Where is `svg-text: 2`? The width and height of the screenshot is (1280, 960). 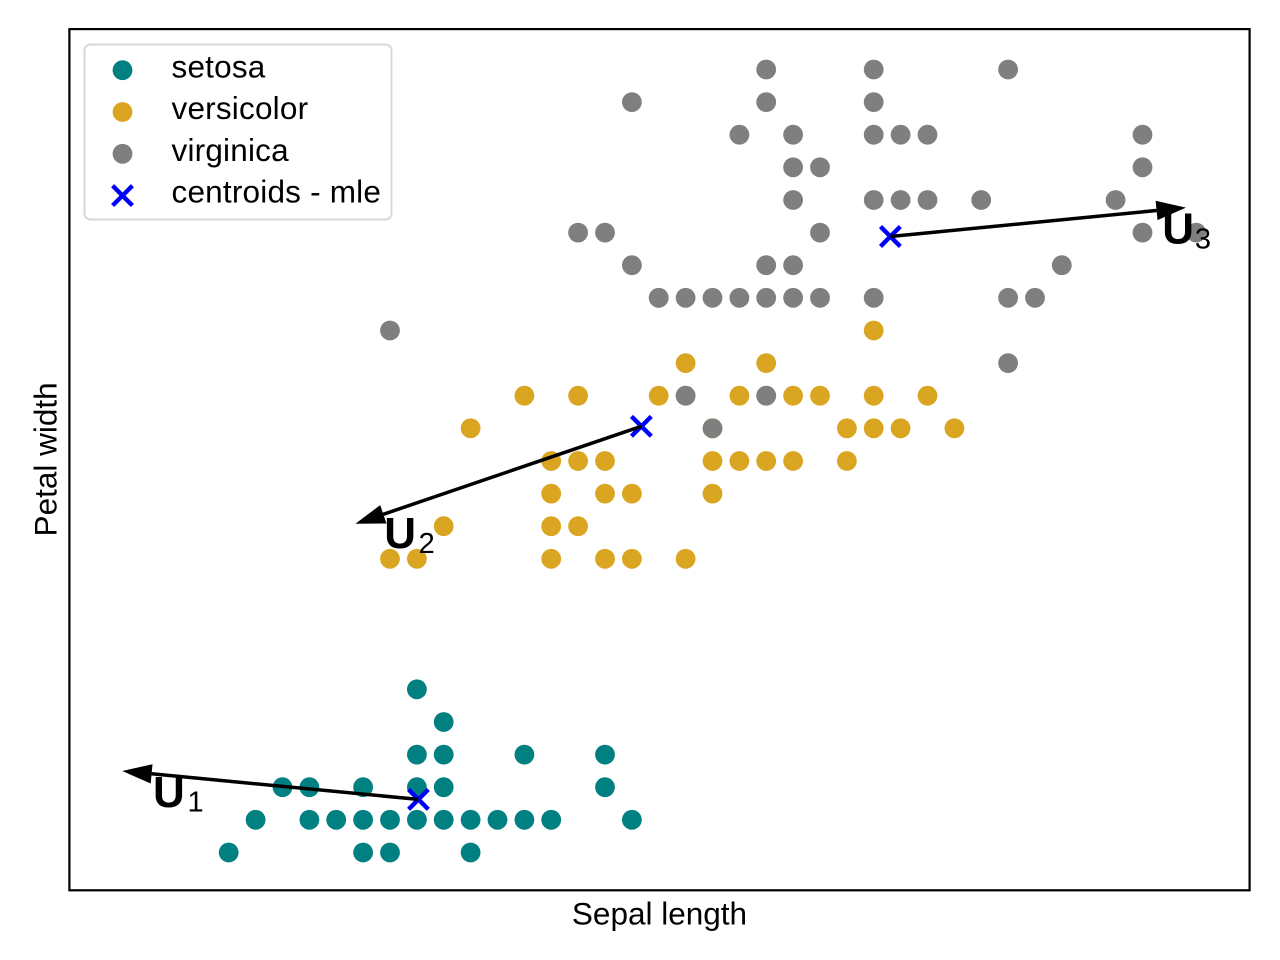
svg-text: 2 is located at coordinates (427, 544).